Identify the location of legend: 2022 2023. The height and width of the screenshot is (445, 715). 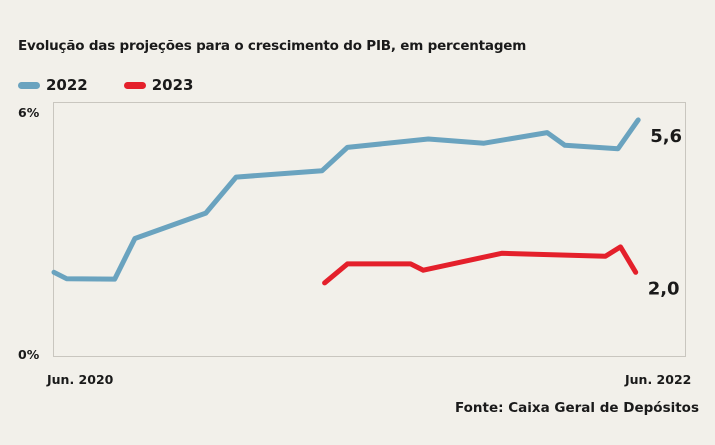
(124, 85).